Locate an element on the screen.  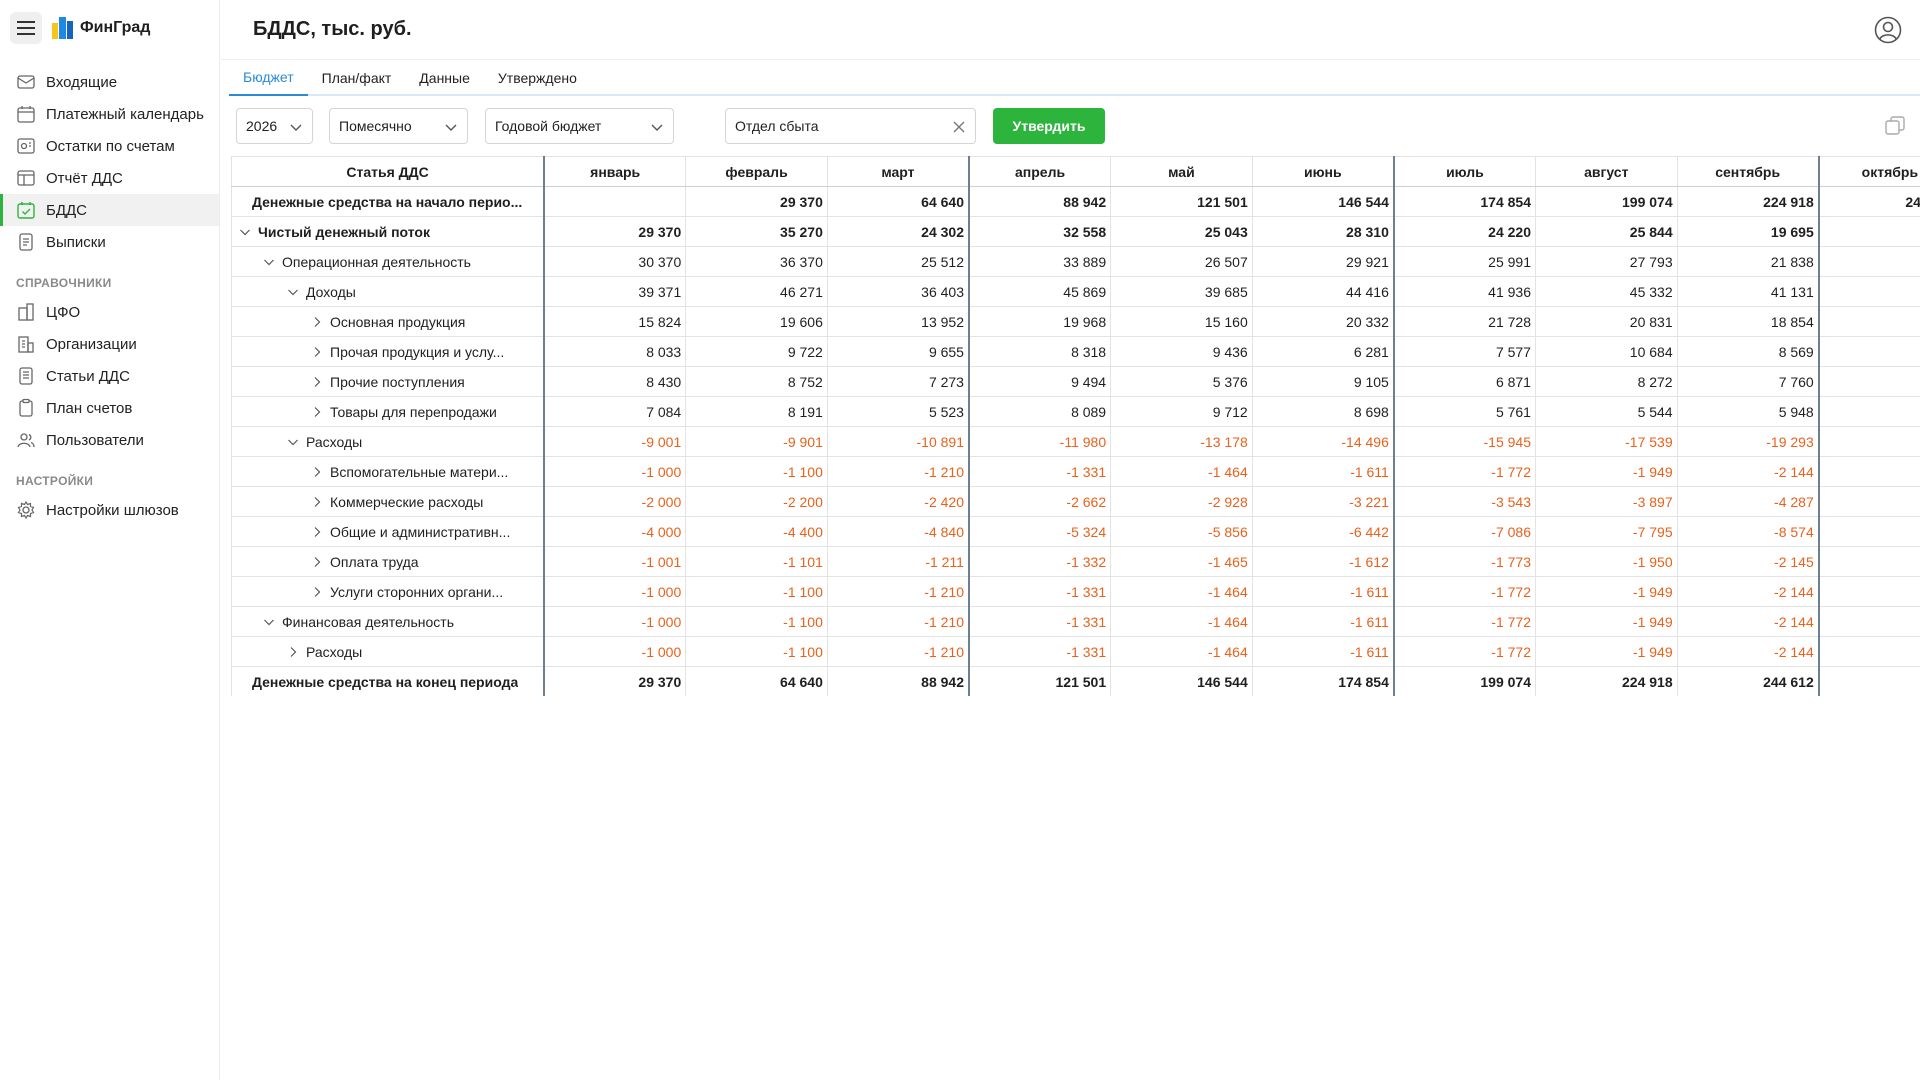
value-cell: -1 611 is located at coordinates (1323, 651).